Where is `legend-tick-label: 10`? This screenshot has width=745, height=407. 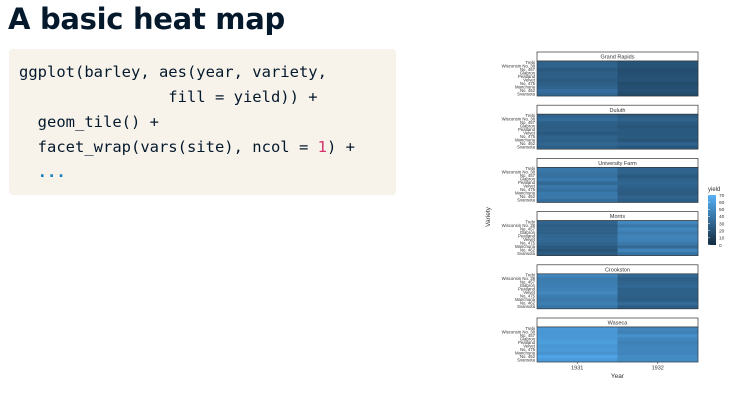
legend-tick-label: 10 is located at coordinates (722, 239).